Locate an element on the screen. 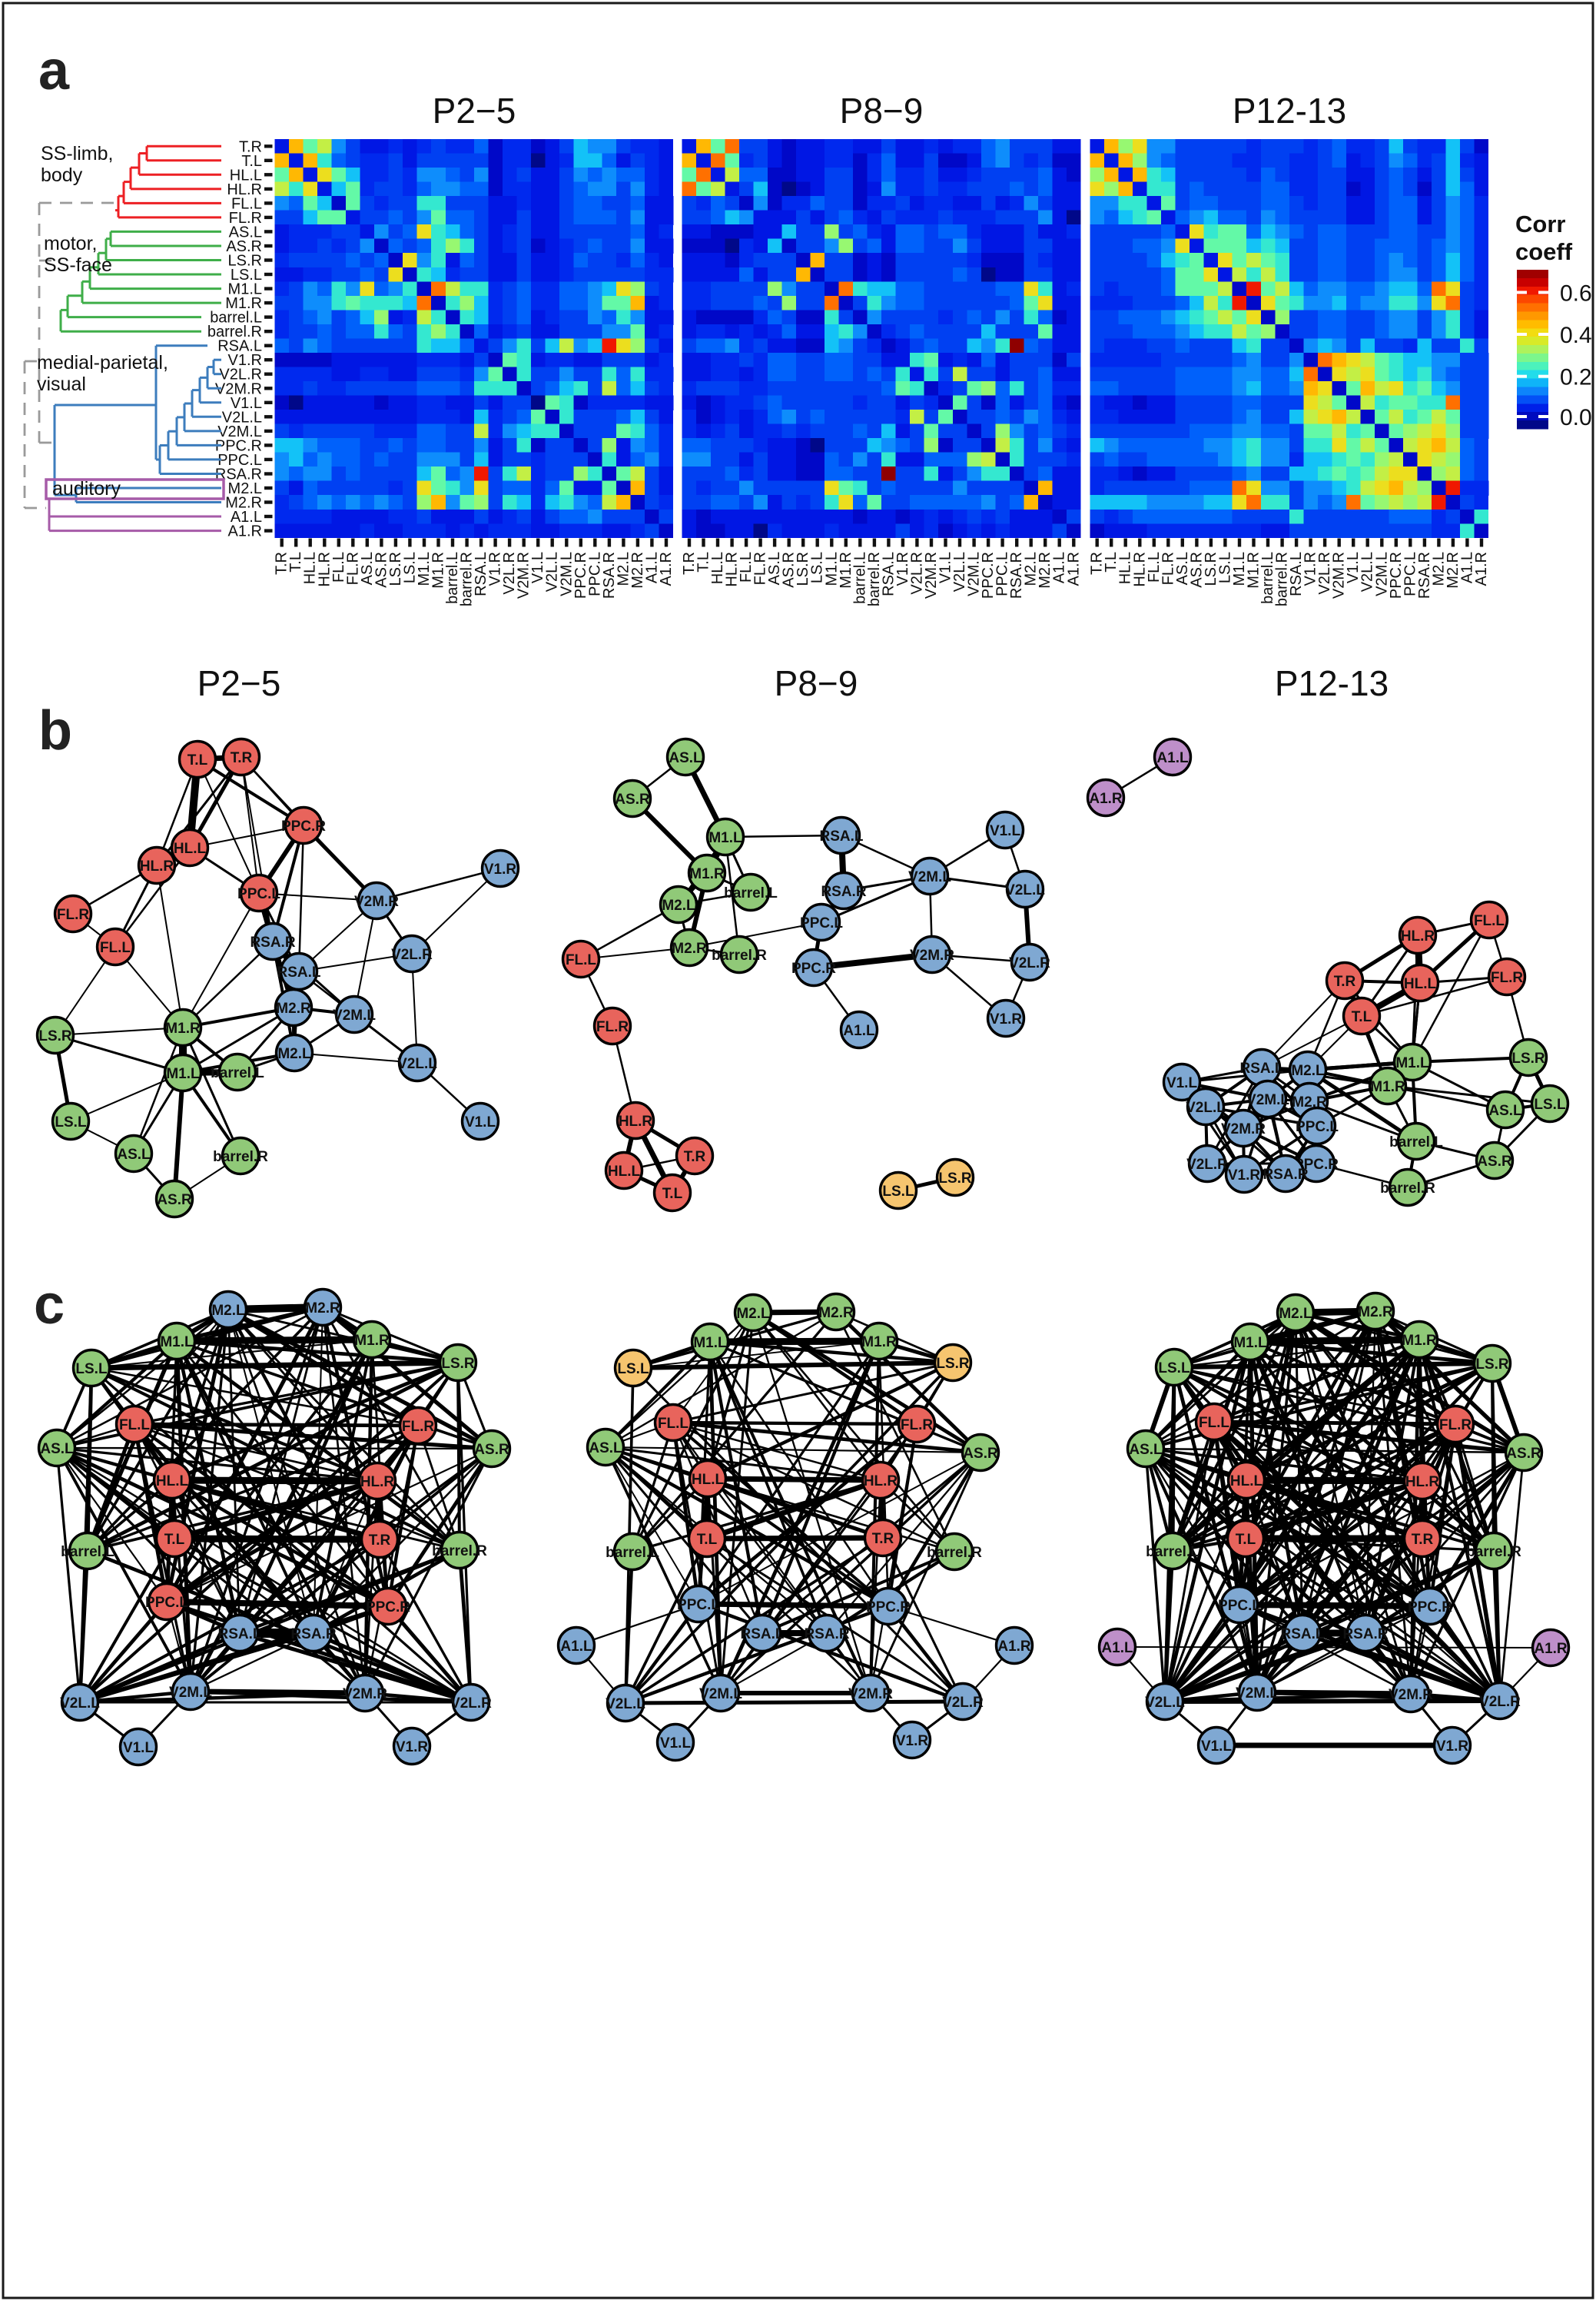  svg-text: 0.0 is located at coordinates (1576, 417).